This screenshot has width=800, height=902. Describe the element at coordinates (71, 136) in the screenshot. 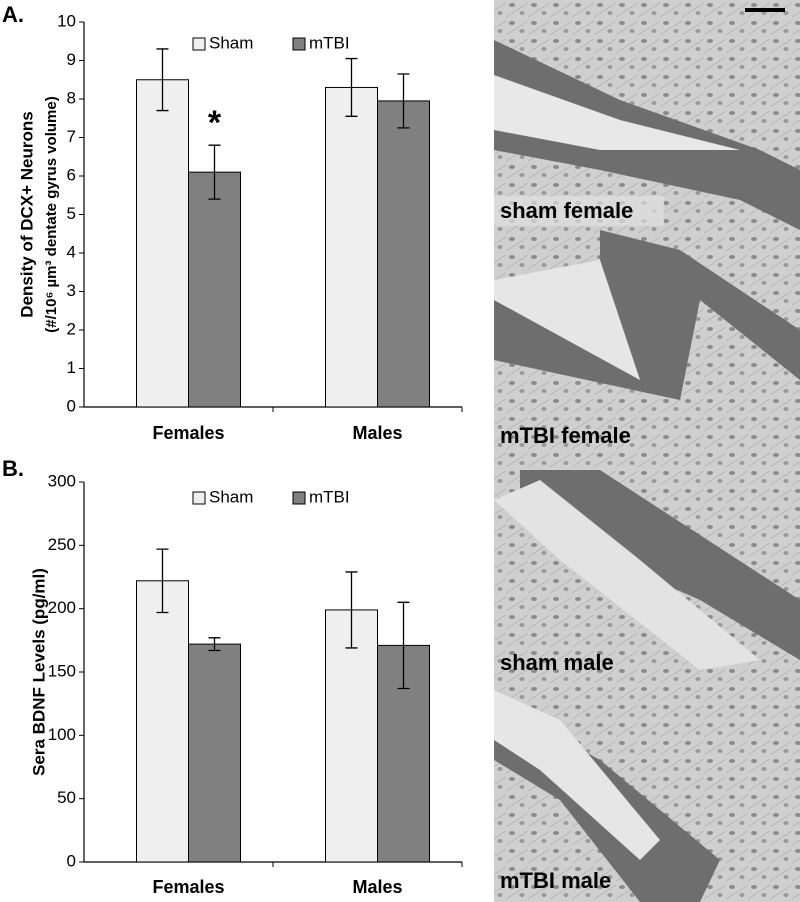

I see `y-tick-label: 7` at that location.